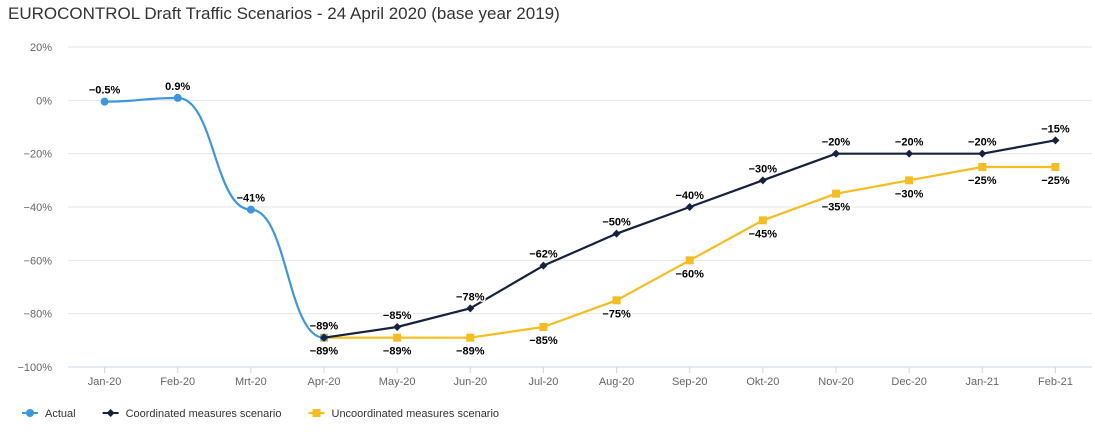 Image resolution: width=1095 pixels, height=434 pixels. I want to click on x-tick-label: Feb-21, so click(1055, 382).